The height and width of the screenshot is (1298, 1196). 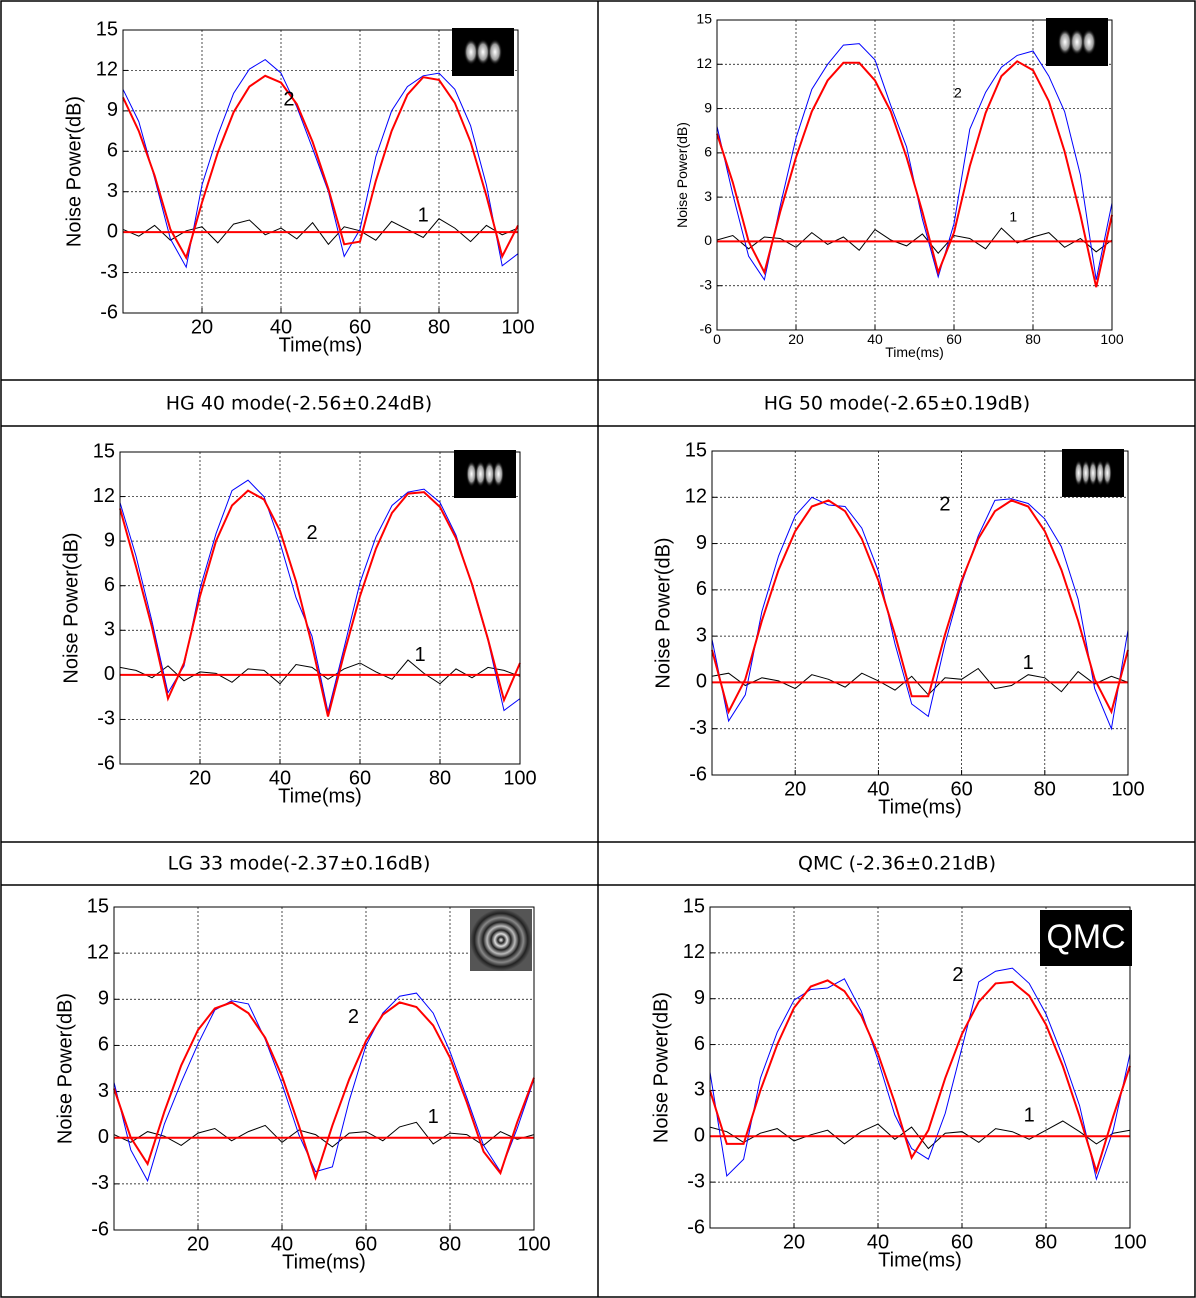 I want to click on caption: LG 33 mode(-2.37±0.16dB), so click(x=299, y=864).